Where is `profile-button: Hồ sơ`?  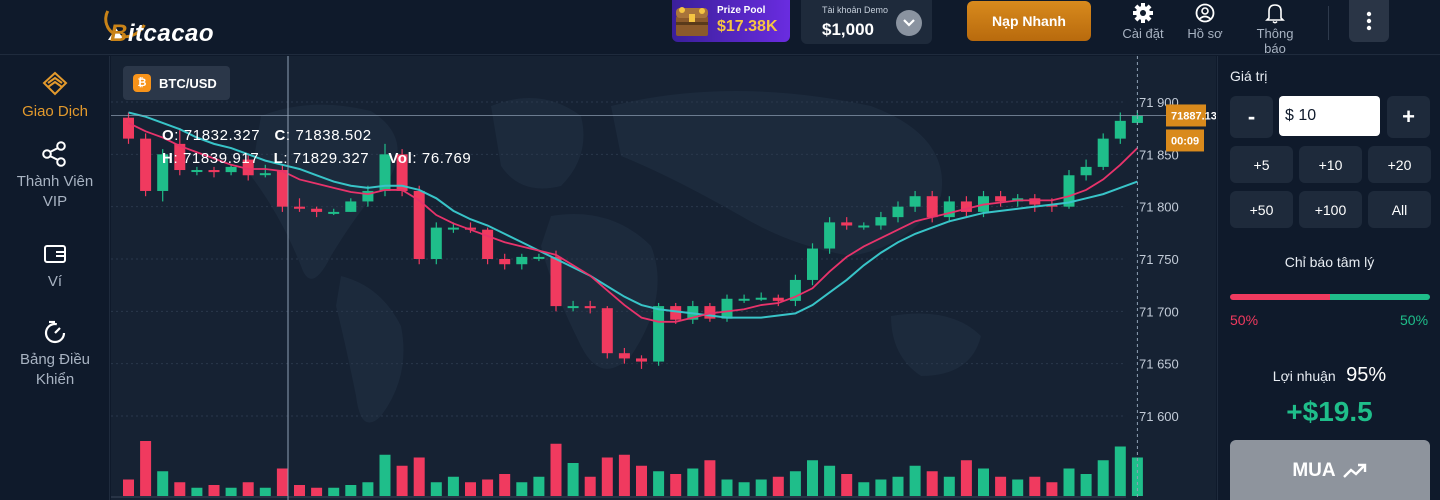
profile-button: Hồ sơ is located at coordinates (1205, 21).